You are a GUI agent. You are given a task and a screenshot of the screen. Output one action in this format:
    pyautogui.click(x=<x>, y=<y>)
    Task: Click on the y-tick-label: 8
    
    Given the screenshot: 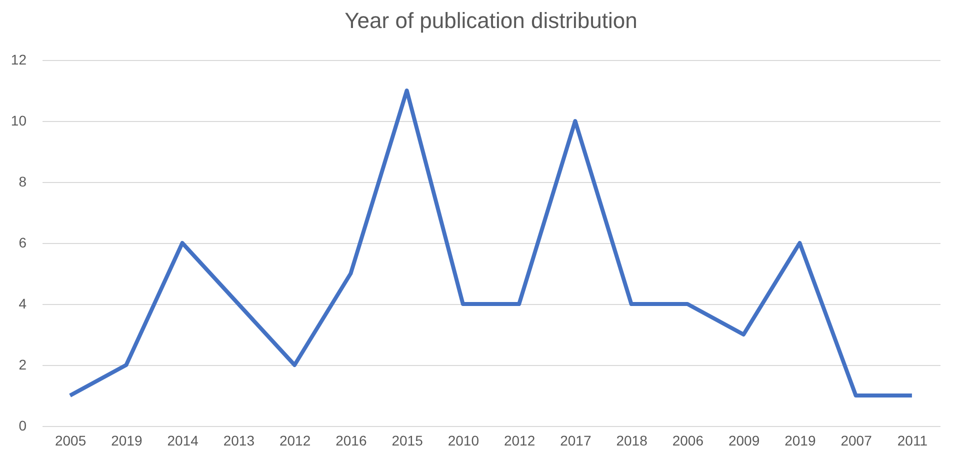 What is the action you would take?
    pyautogui.click(x=22, y=182)
    